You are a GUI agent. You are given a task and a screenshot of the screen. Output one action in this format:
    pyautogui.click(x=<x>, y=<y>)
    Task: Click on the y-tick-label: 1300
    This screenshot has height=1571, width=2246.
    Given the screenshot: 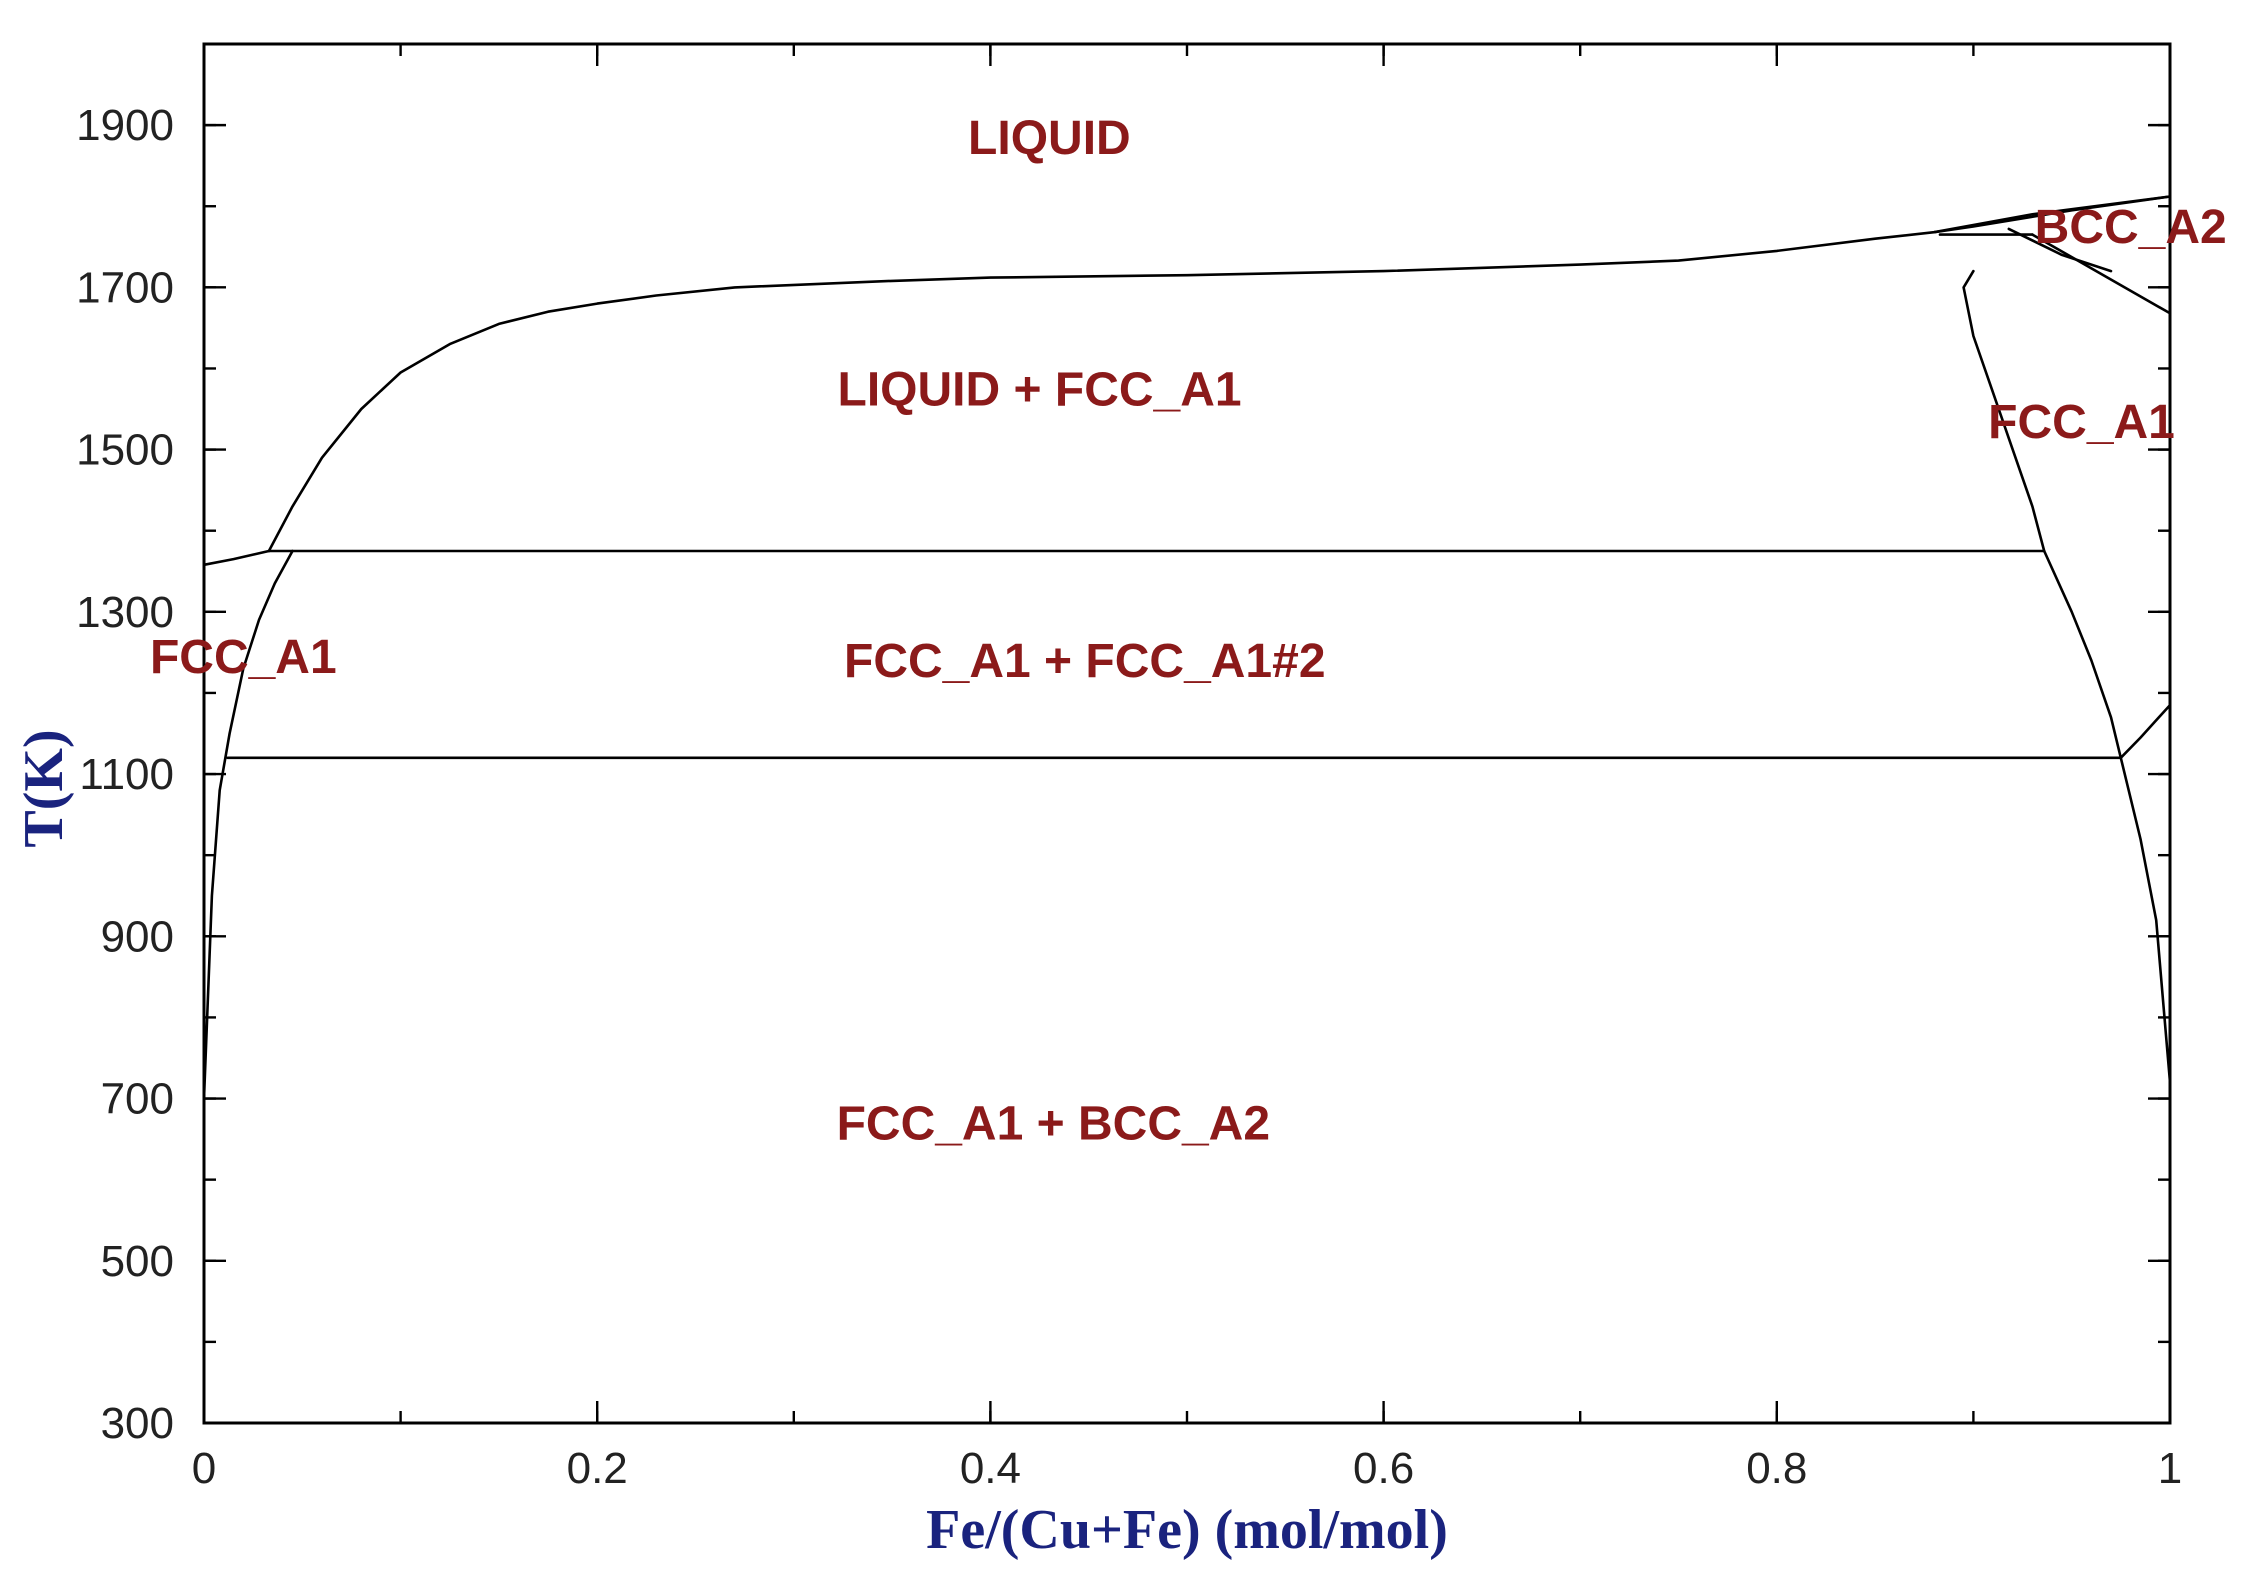 What is the action you would take?
    pyautogui.click(x=125, y=612)
    